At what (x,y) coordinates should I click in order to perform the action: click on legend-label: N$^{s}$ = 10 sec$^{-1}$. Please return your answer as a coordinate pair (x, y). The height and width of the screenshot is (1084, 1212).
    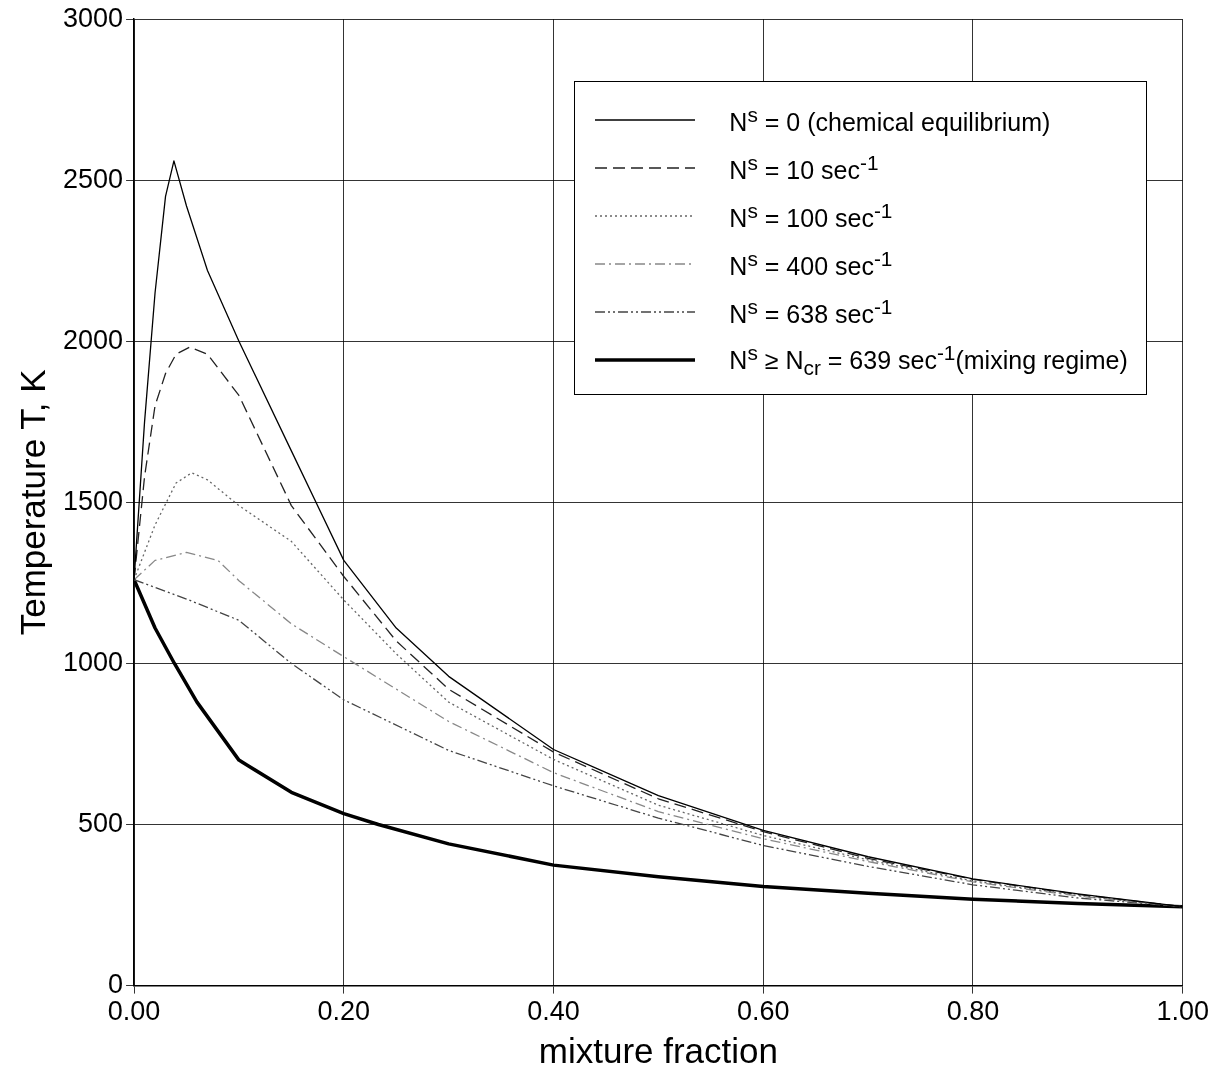
    Looking at the image, I should click on (804, 168).